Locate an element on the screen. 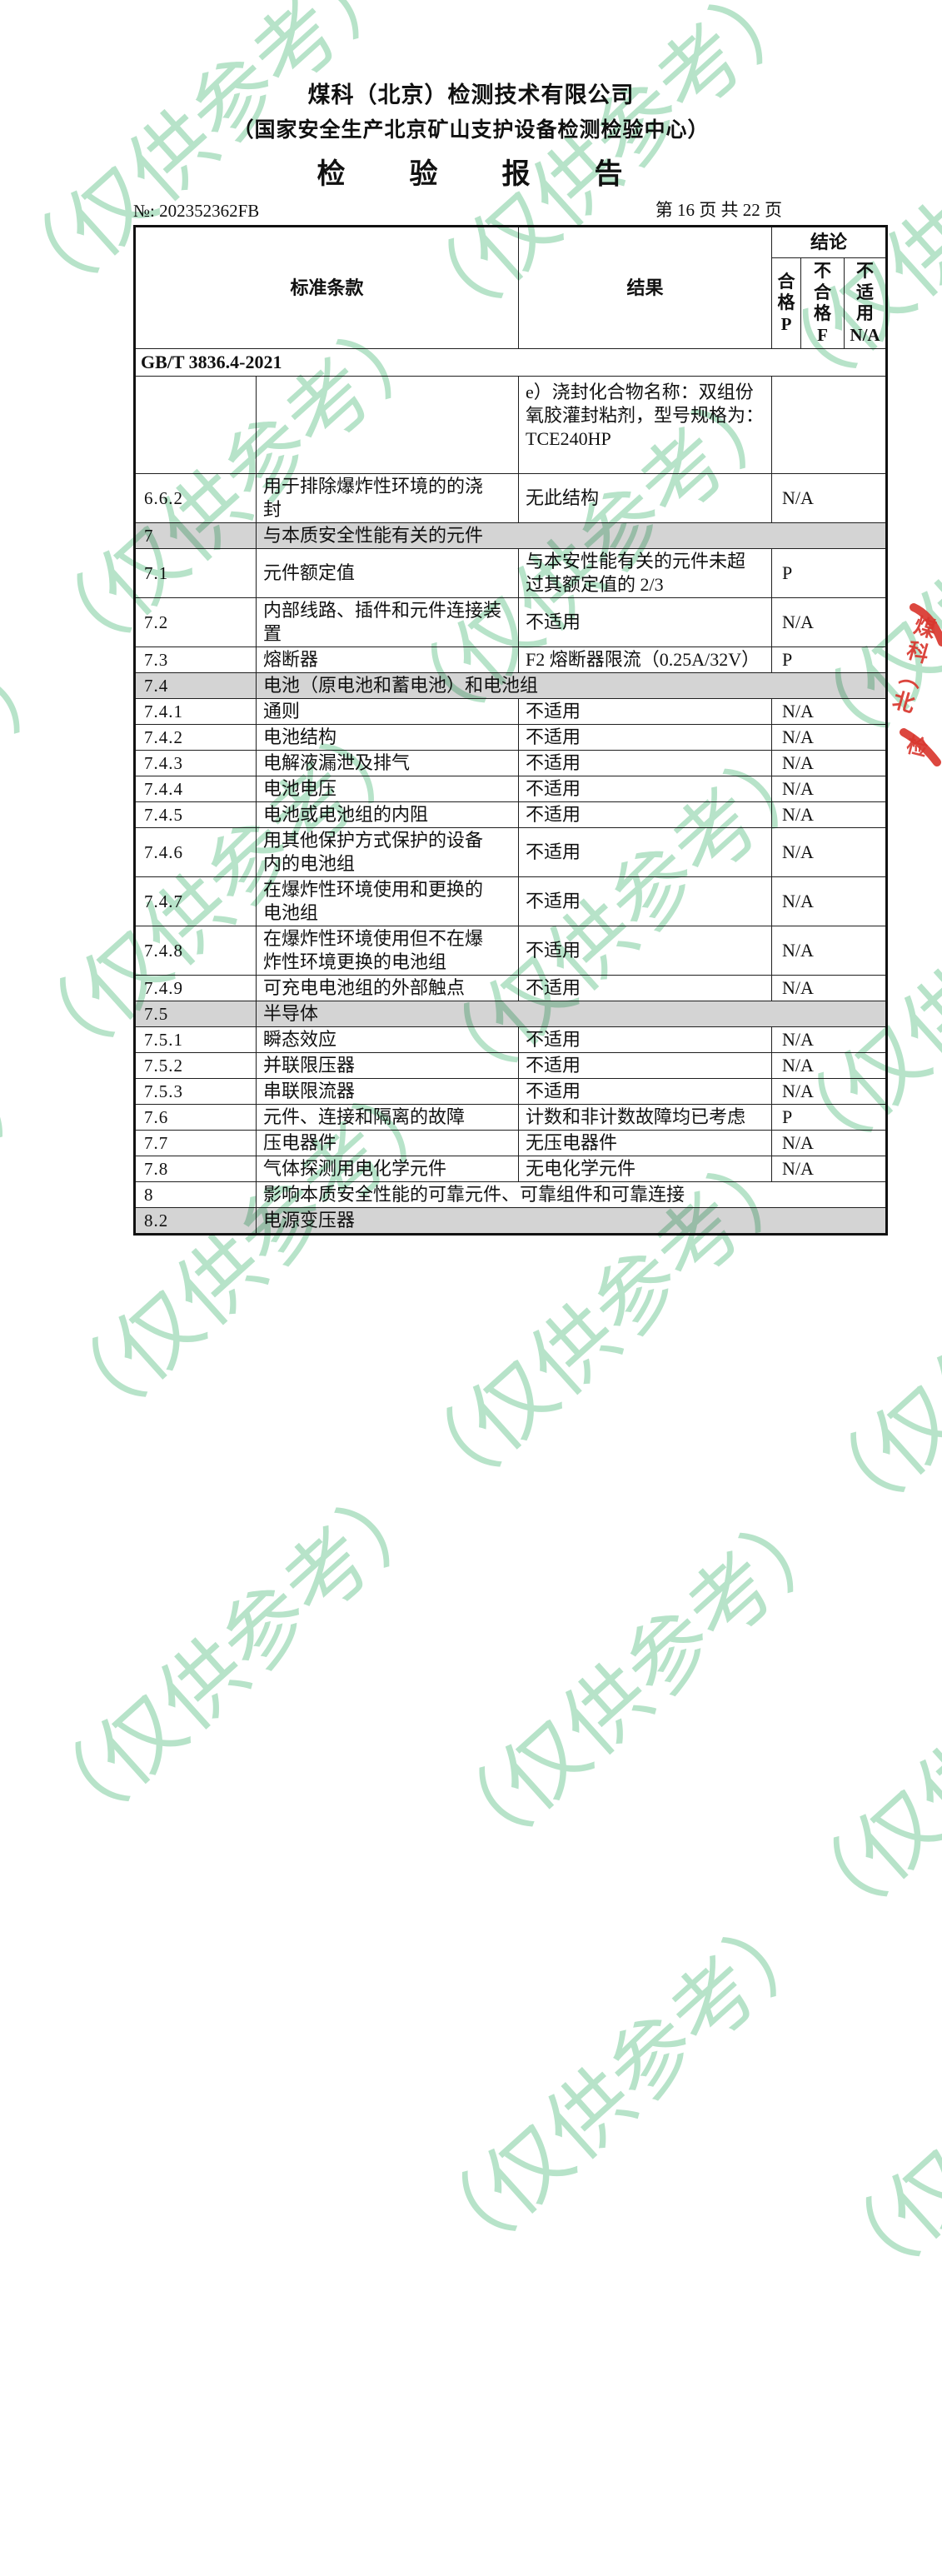  clause-text-cell: 元件、连接和隔离的故障 is located at coordinates (387, 1117).